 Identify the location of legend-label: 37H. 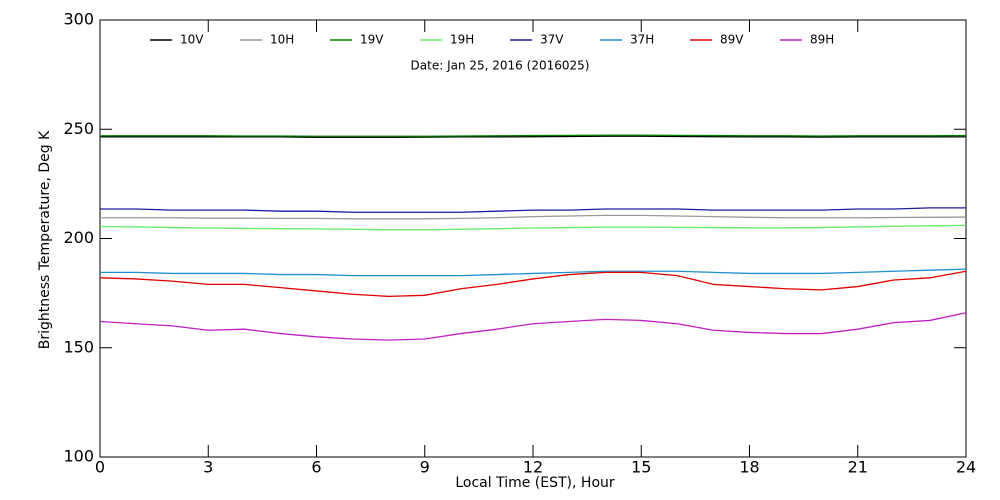
(642, 40).